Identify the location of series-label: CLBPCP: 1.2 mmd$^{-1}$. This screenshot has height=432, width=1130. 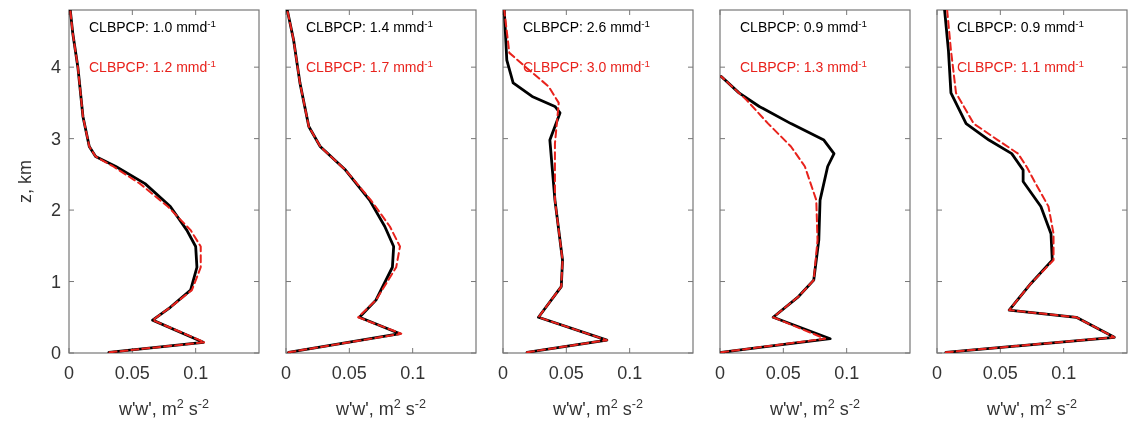
(152, 66).